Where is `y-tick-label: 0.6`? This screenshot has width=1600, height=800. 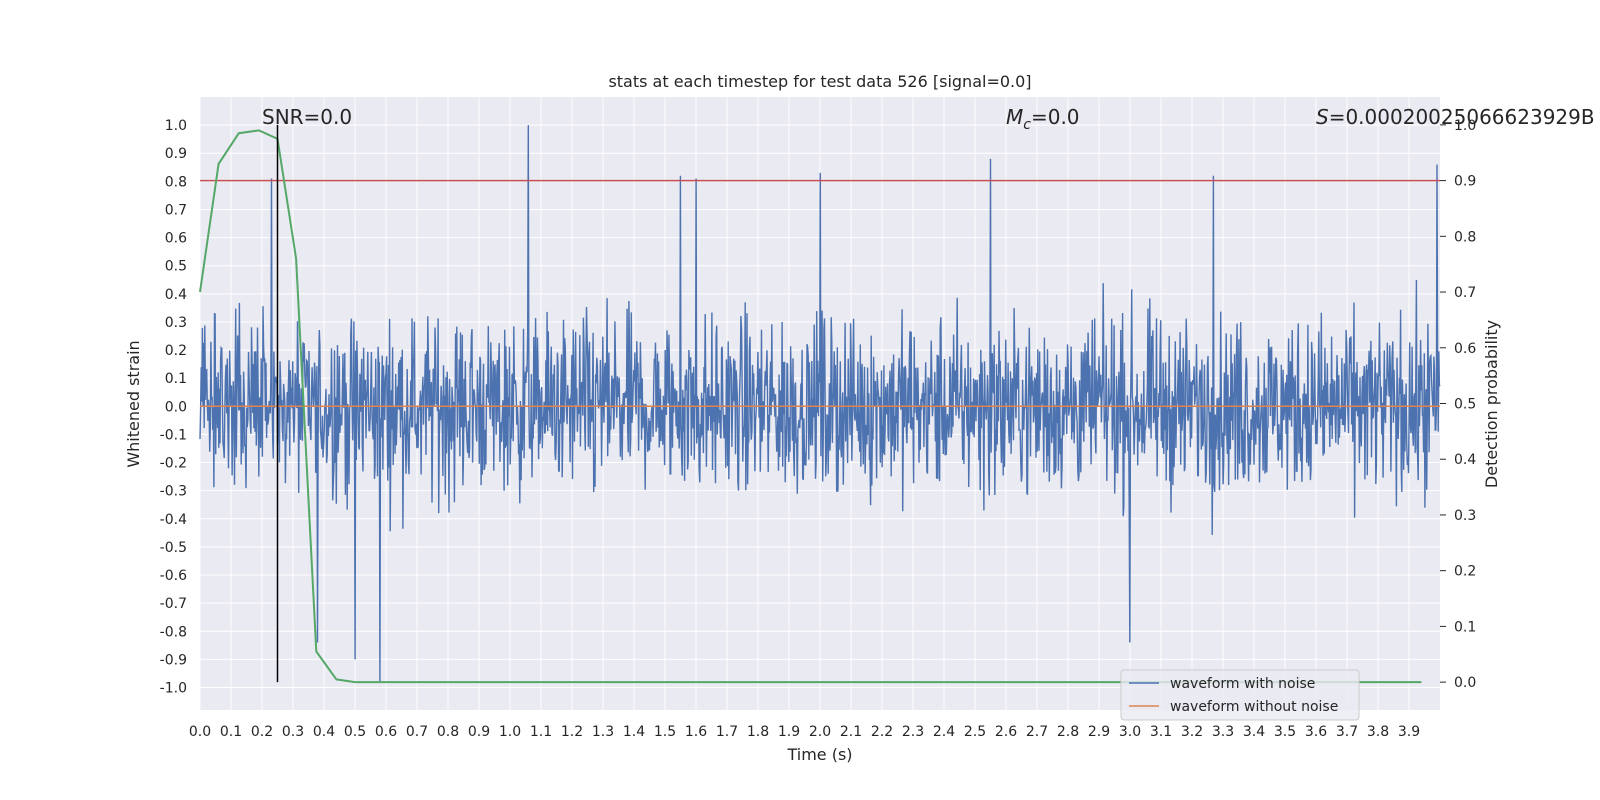
y-tick-label: 0.6 is located at coordinates (176, 239).